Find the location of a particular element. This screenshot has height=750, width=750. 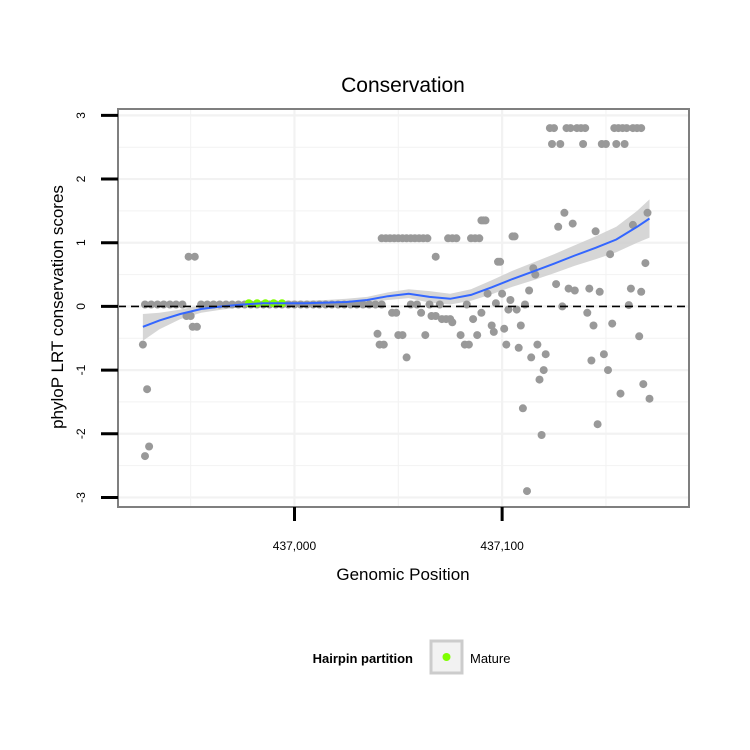

y-tick-label: 1 is located at coordinates (81, 242).